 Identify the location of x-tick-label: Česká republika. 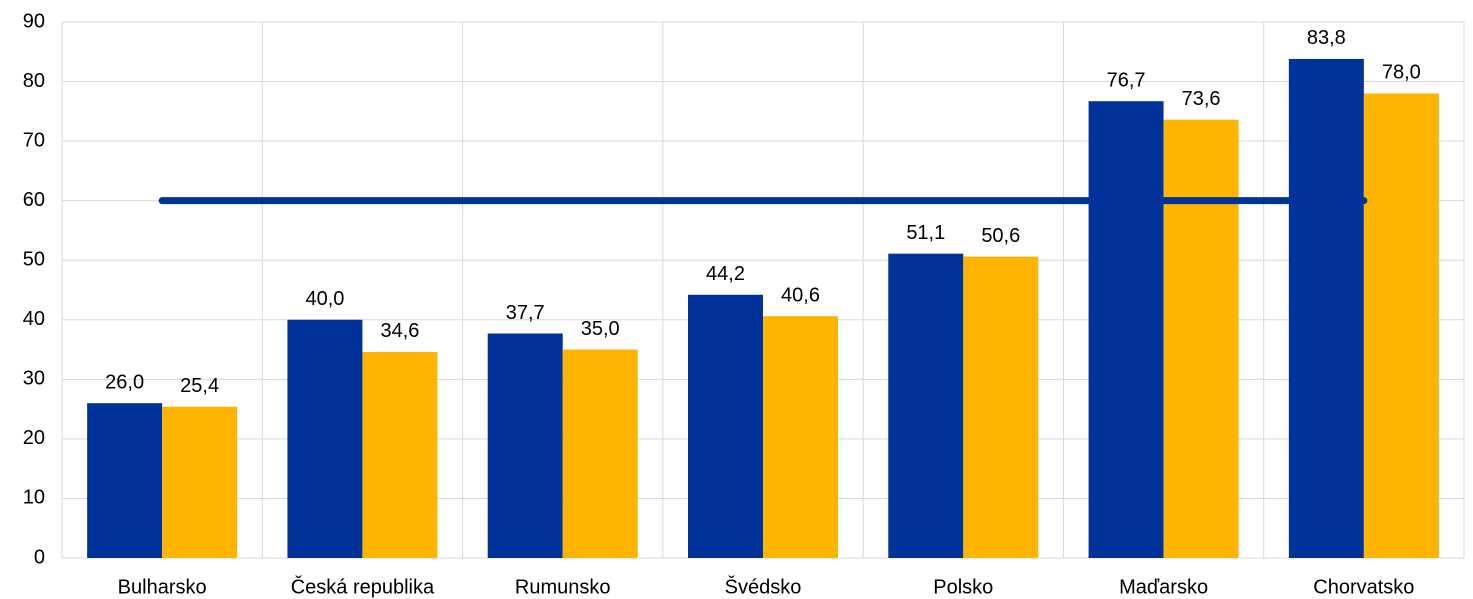
(363, 586).